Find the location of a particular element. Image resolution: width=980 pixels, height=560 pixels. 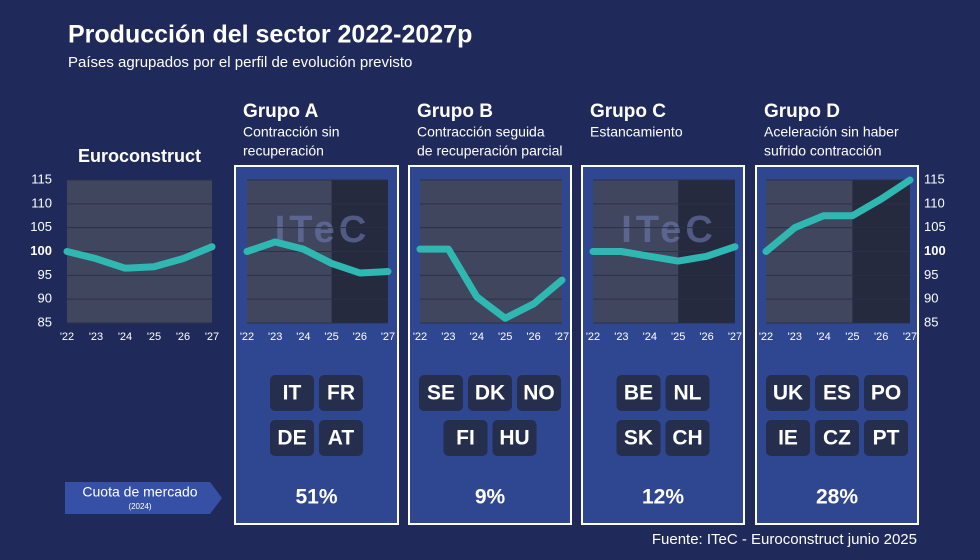

share-banner is located at coordinates (143, 498).